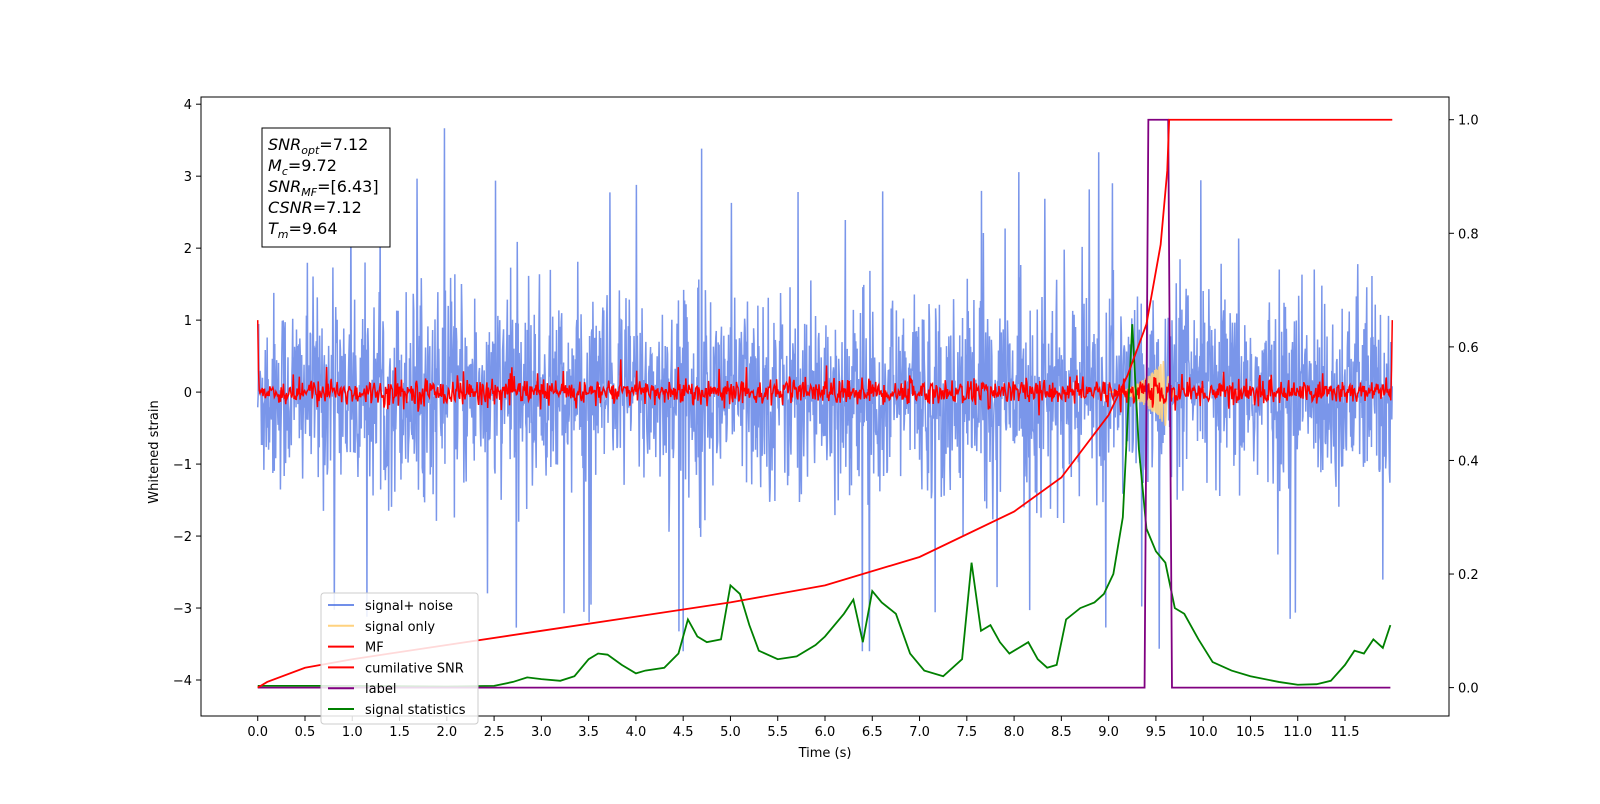 The height and width of the screenshot is (804, 1600). I want to click on series-mf-line, so click(825, 368).